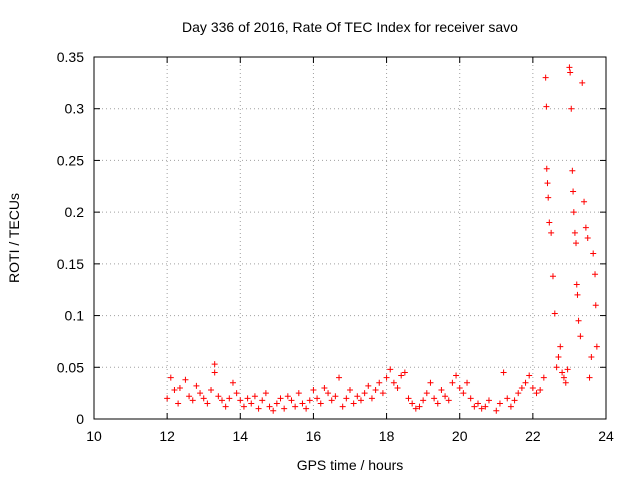 The height and width of the screenshot is (480, 640). Describe the element at coordinates (240, 436) in the screenshot. I see `x-tick-label: 14` at that location.